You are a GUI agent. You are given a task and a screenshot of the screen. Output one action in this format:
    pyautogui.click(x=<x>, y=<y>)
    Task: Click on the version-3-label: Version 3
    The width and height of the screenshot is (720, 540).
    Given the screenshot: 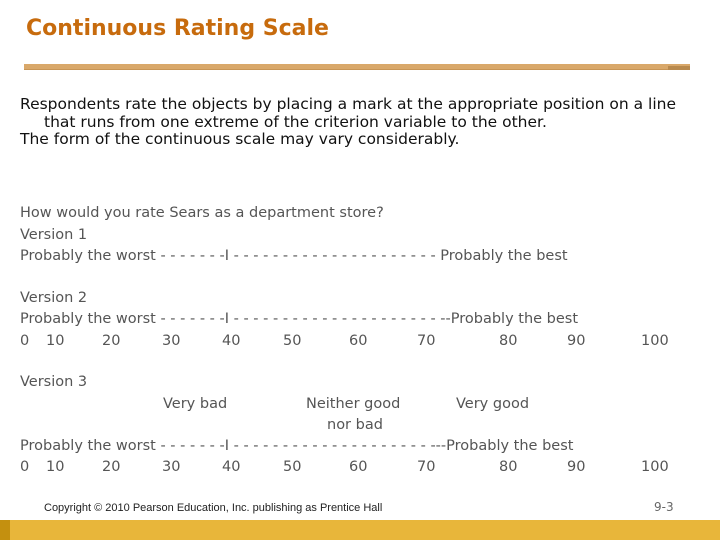 What is the action you would take?
    pyautogui.click(x=54, y=382)
    